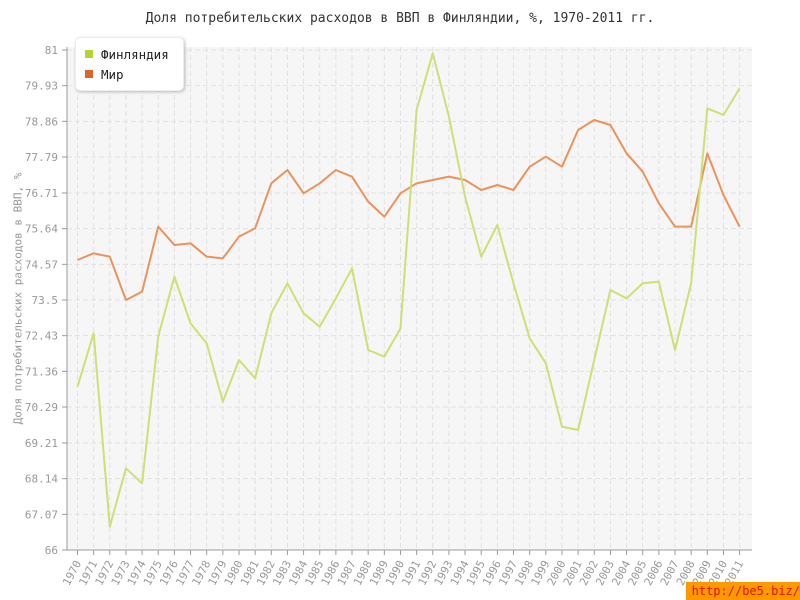  I want to click on legend-label-world: Мир, so click(112, 74).